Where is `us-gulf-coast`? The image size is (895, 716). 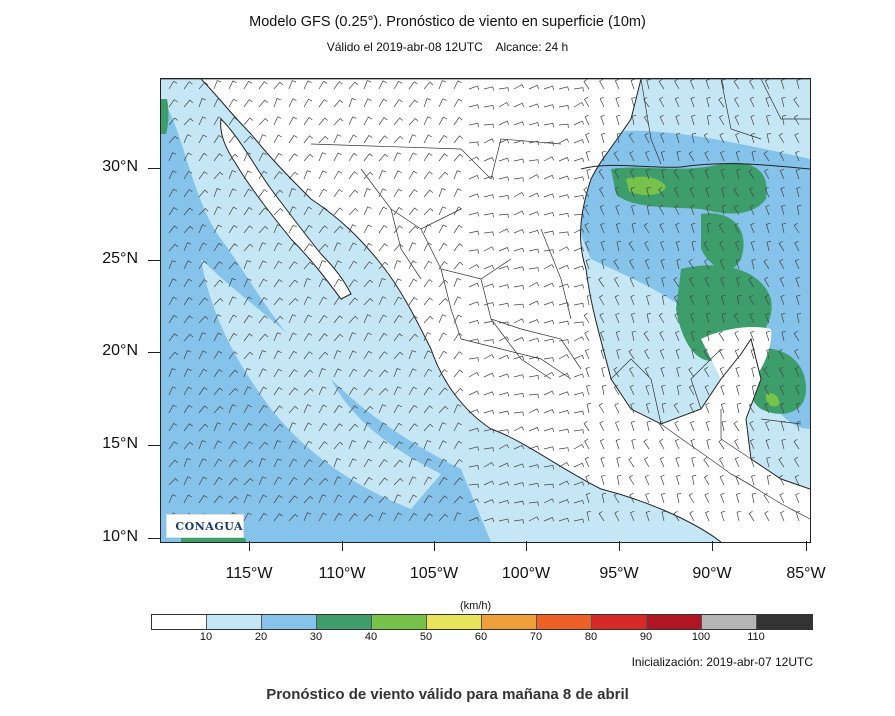 us-gulf-coast is located at coordinates (695, 166).